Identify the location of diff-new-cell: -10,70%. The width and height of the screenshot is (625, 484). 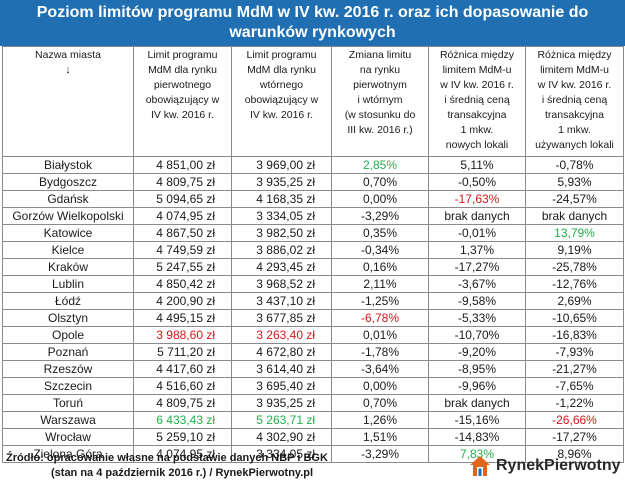
(477, 335).